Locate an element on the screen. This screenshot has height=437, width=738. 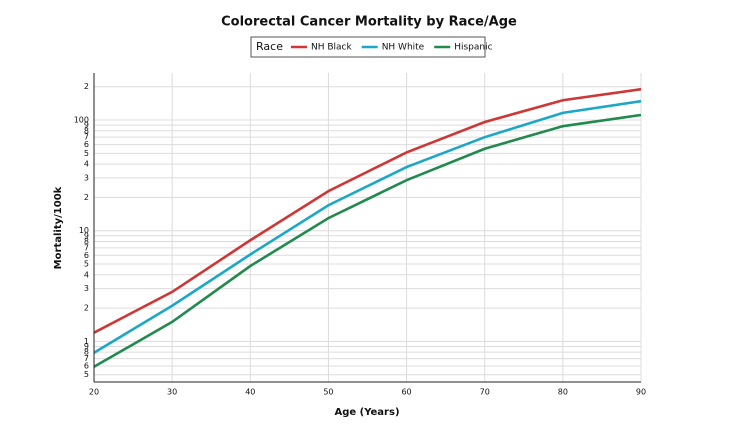
y-tick-label: 10 is located at coordinates (84, 230).